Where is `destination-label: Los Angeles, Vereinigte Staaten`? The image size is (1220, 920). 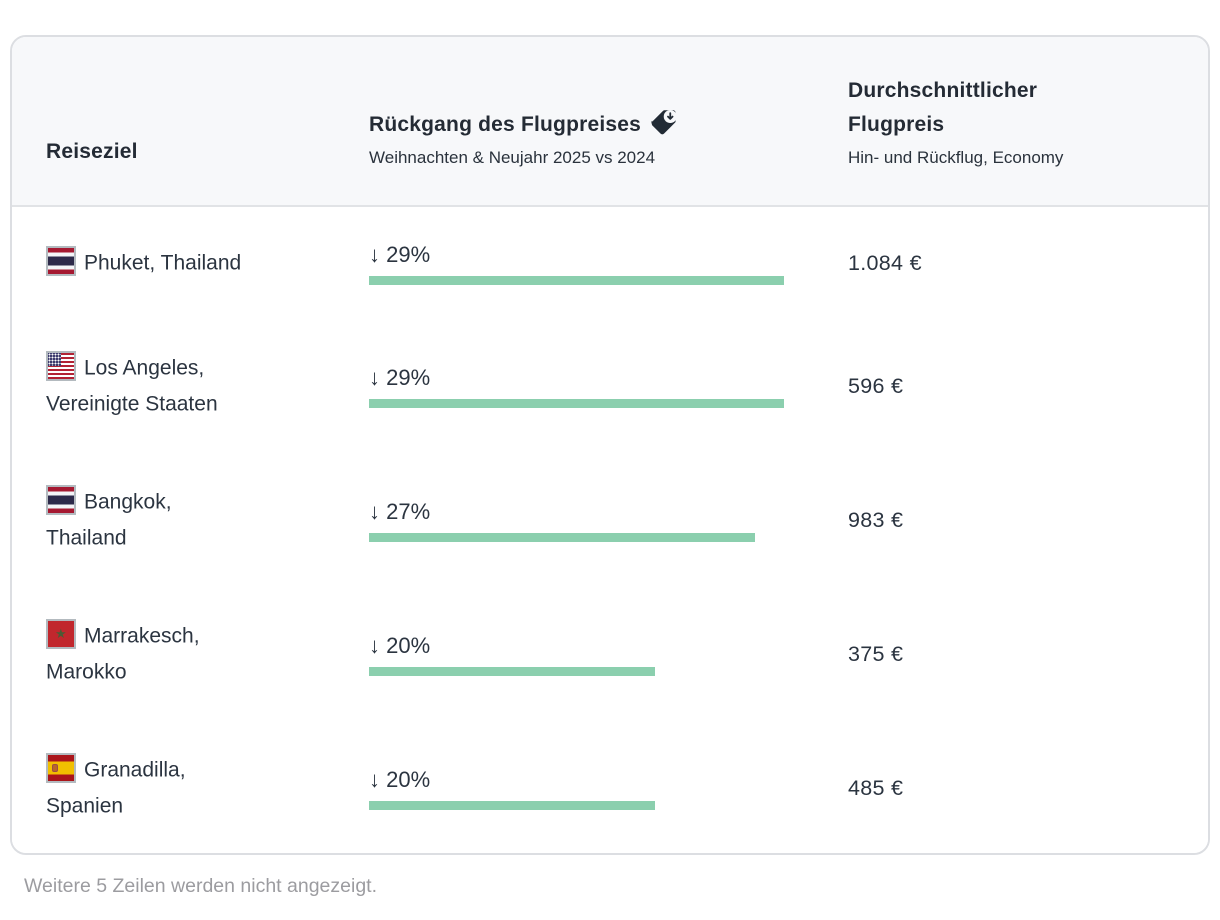
destination-label: Los Angeles, Vereinigte Staaten is located at coordinates (132, 386).